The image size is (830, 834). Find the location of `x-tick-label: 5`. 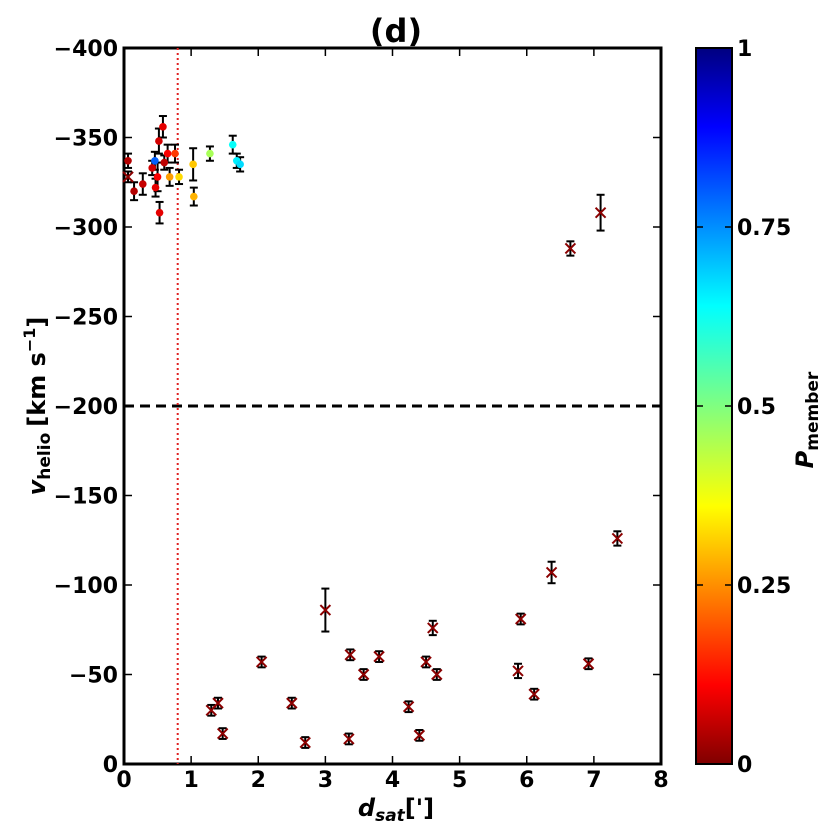

x-tick-label: 5 is located at coordinates (459, 780).